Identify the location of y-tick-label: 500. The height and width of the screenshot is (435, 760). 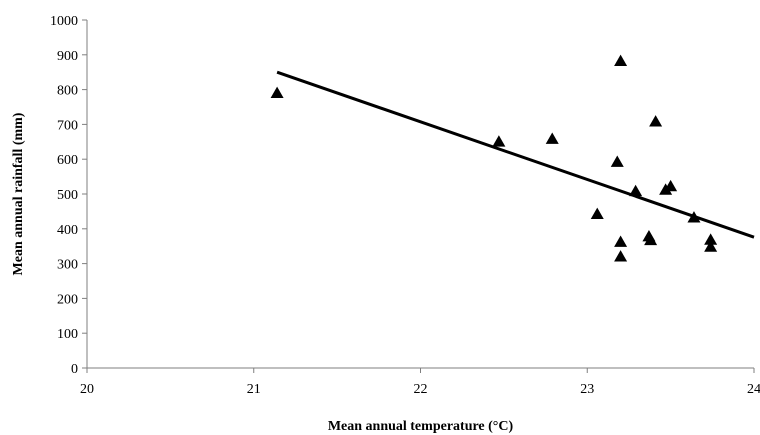
(67, 195).